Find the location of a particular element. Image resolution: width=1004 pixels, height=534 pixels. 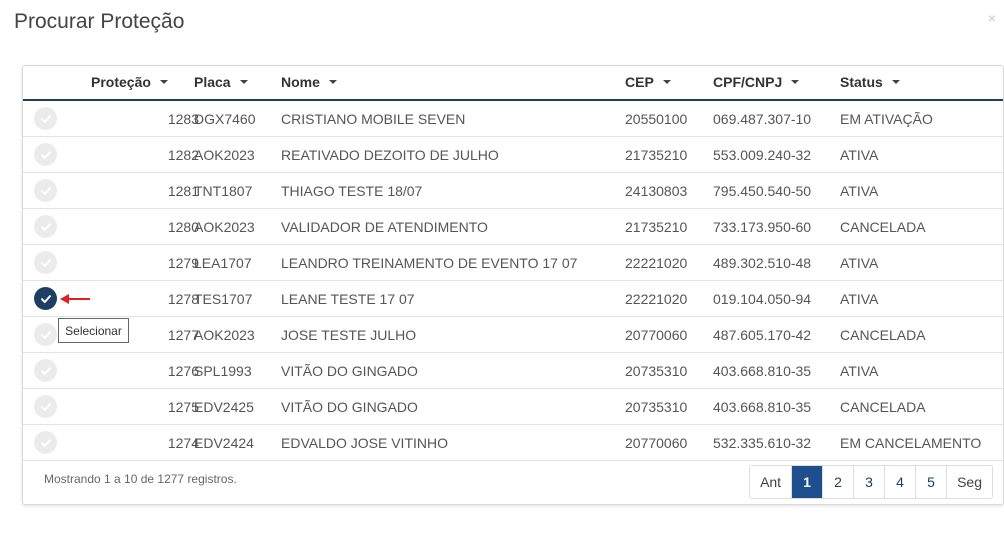

cell-cpf: 733.173.950-60 is located at coordinates (762, 226).